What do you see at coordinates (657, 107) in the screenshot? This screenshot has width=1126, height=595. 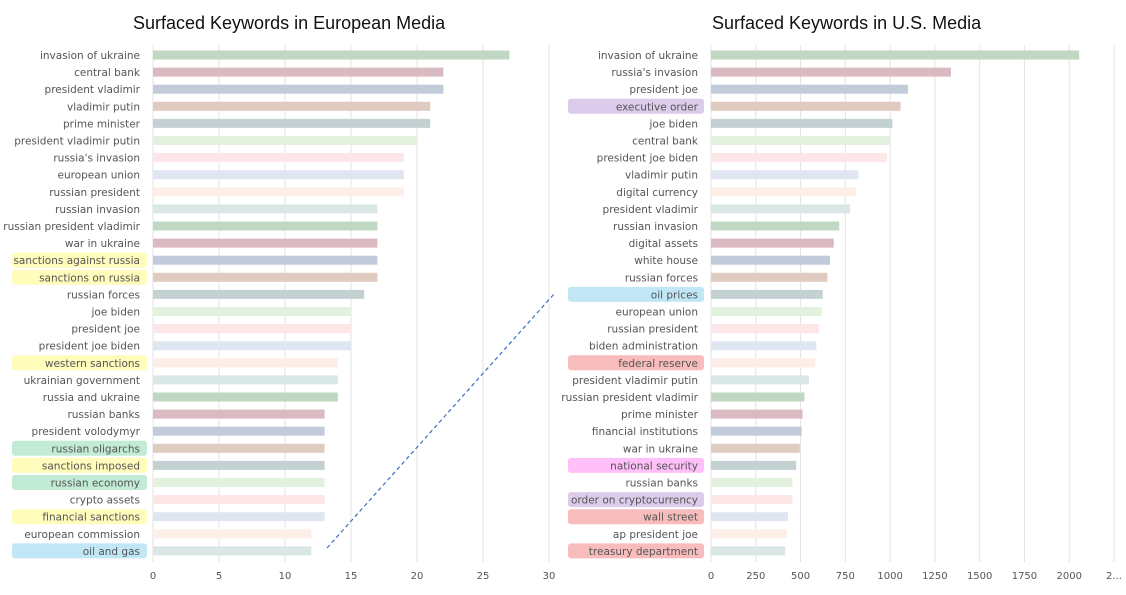 I see `right-category-label: executive order` at bounding box center [657, 107].